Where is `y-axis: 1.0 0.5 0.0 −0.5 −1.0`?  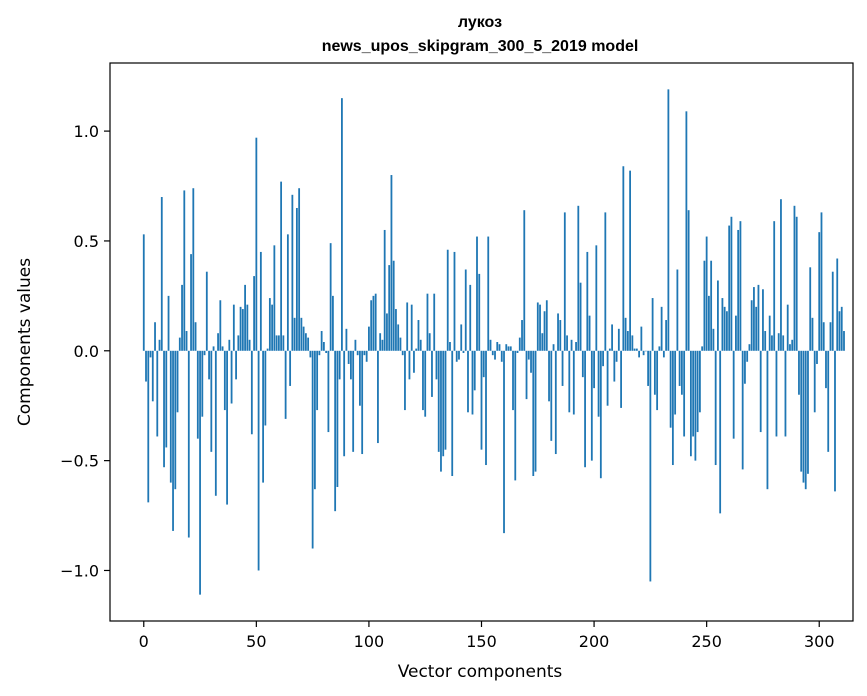 y-axis: 1.0 0.5 0.0 −0.5 −1.0 is located at coordinates (85, 351).